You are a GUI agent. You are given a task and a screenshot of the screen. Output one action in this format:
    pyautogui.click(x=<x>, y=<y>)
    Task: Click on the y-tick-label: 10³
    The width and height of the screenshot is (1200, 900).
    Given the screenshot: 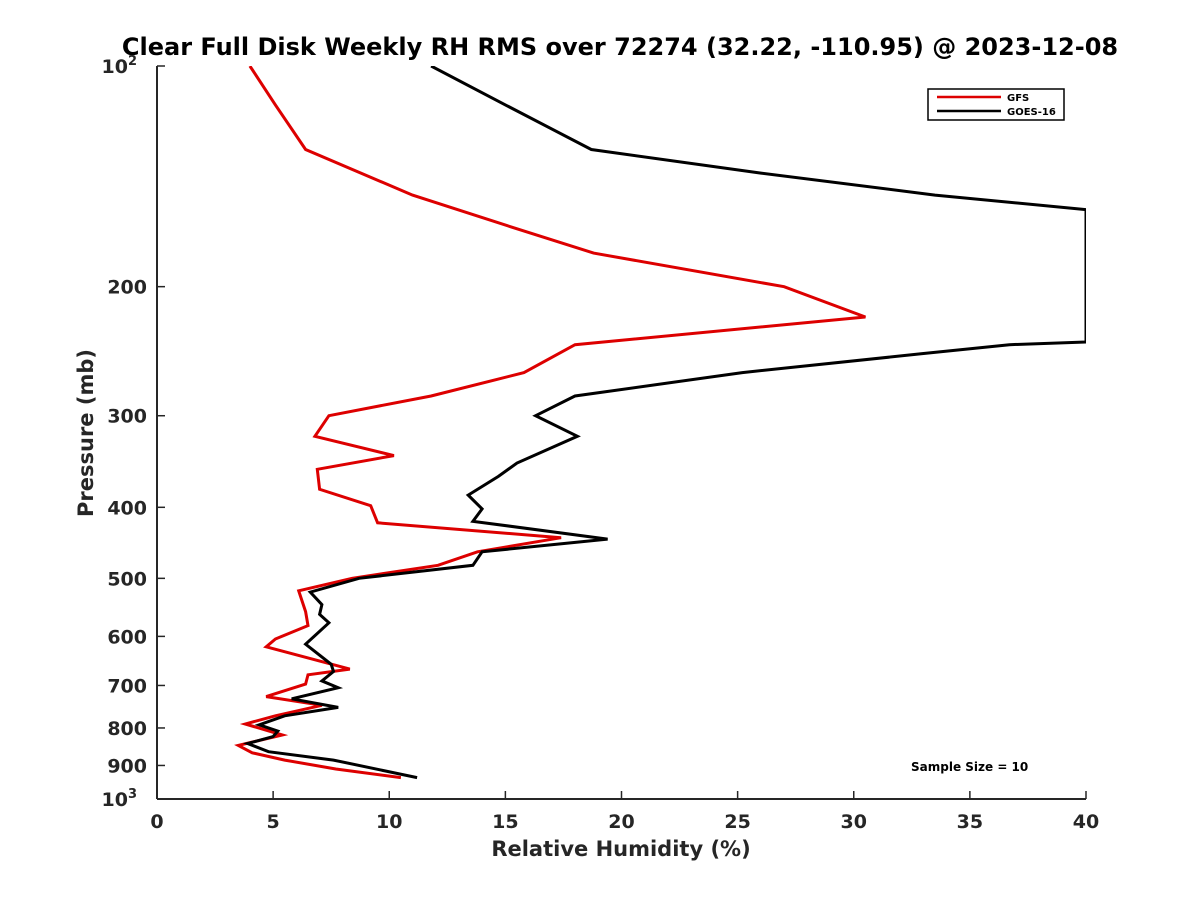 What is the action you would take?
    pyautogui.click(x=120, y=799)
    